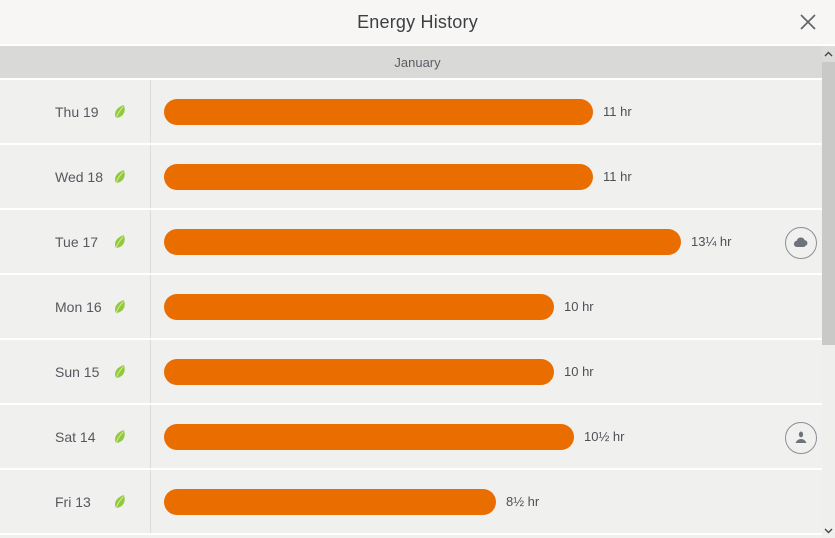 The height and width of the screenshot is (538, 835). I want to click on day-cell: Tue 17, so click(75, 241).